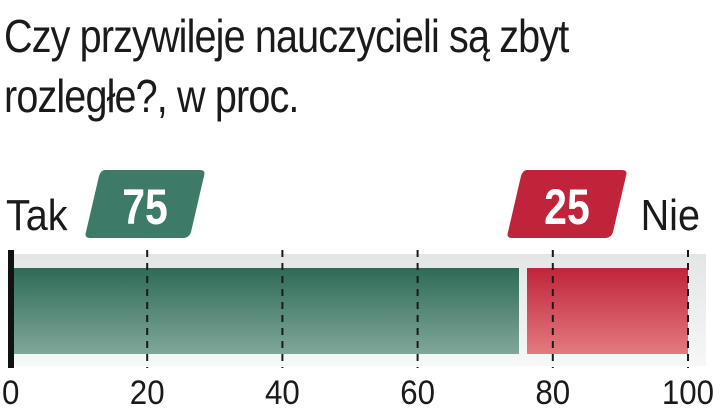 The image size is (720, 410). Describe the element at coordinates (145, 207) in the screenshot. I see `tak-value-label: 75` at that location.